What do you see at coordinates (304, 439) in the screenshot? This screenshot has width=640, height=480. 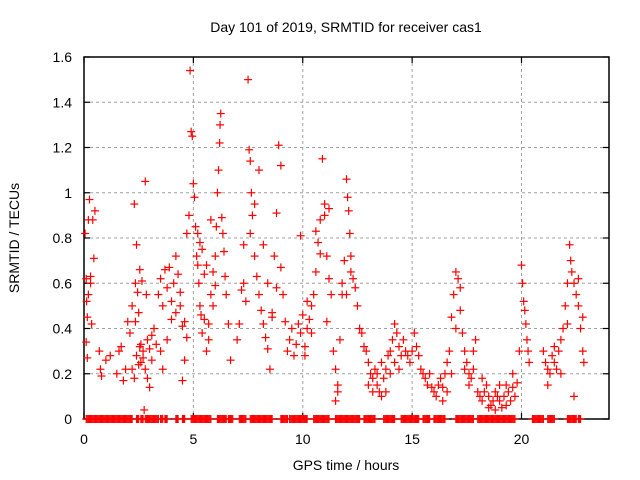 I see `x-tick-labels: 0 5 10 15 20` at bounding box center [304, 439].